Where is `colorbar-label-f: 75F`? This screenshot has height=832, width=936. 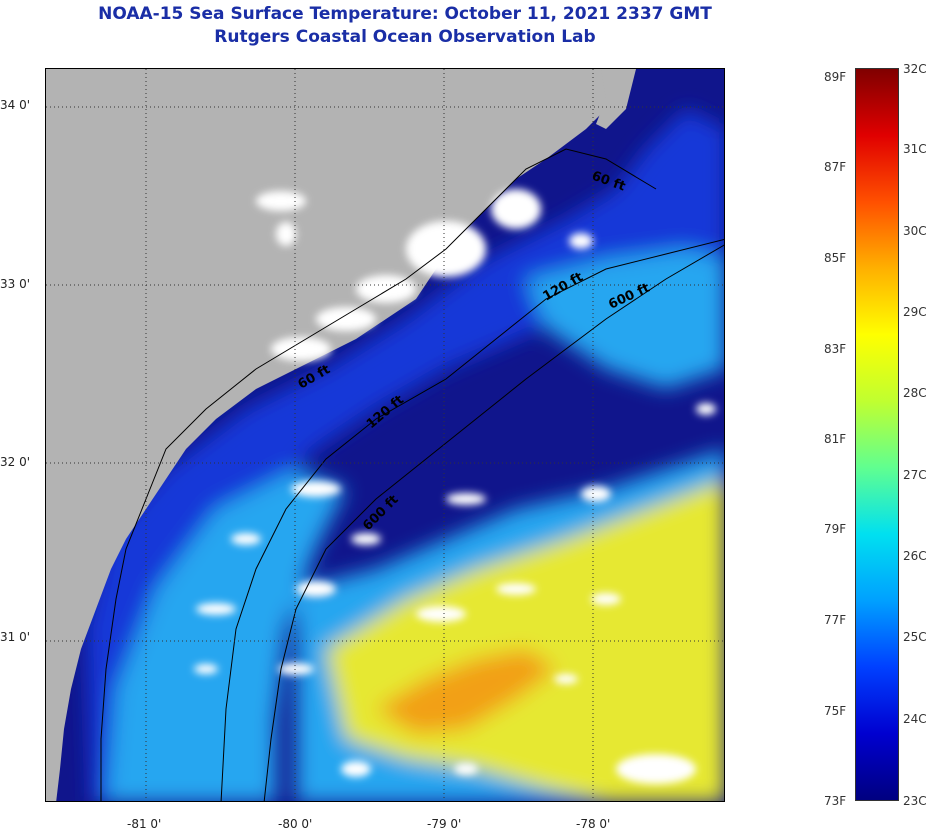 colorbar-label-f: 75F is located at coordinates (835, 711).